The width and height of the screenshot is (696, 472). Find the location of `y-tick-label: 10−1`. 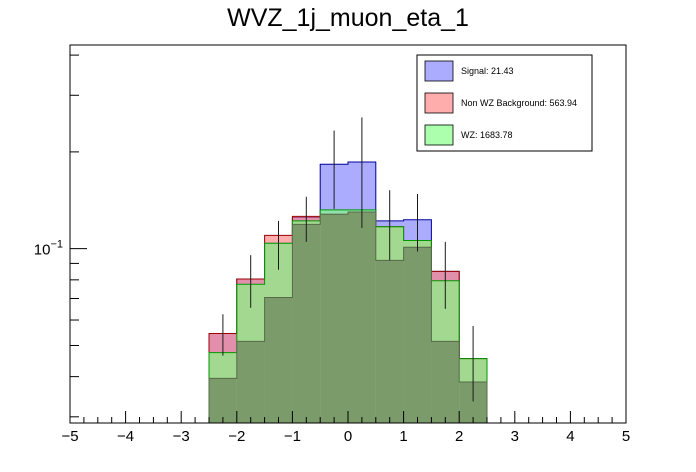

y-tick-label: 10−1 is located at coordinates (48, 249).